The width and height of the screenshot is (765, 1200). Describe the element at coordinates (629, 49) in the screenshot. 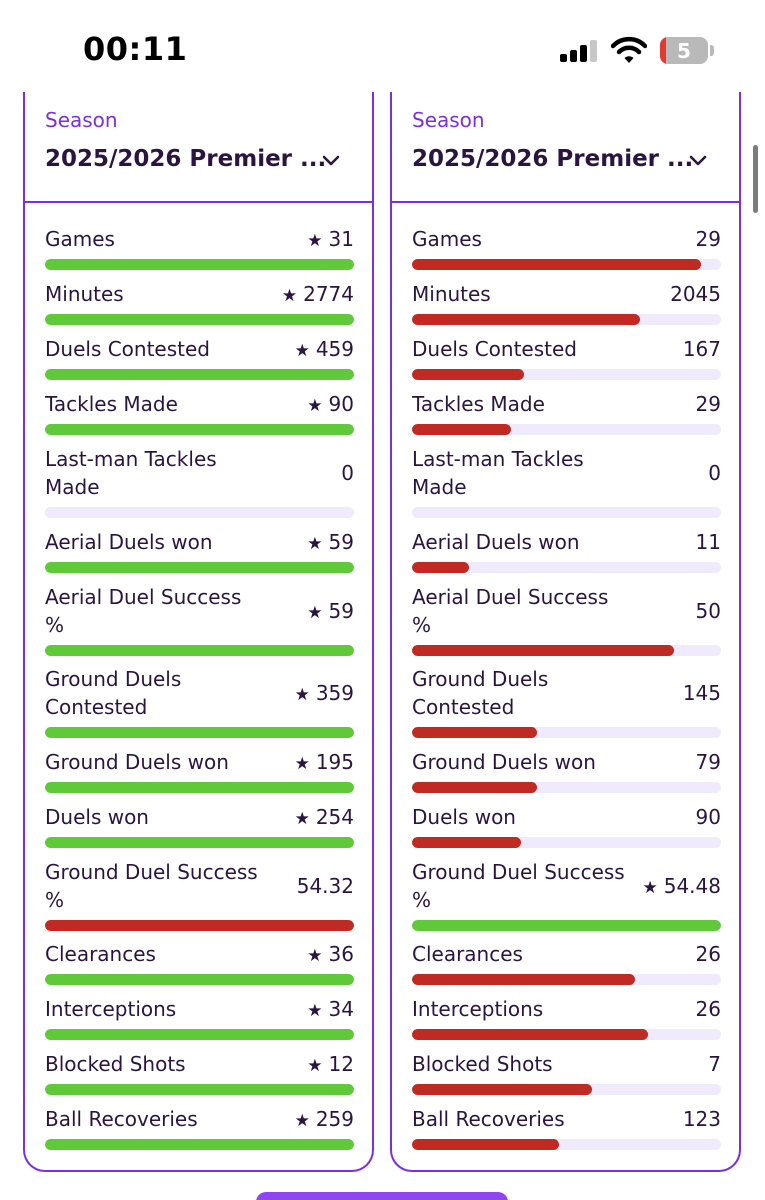

I see `wifi-icon` at that location.